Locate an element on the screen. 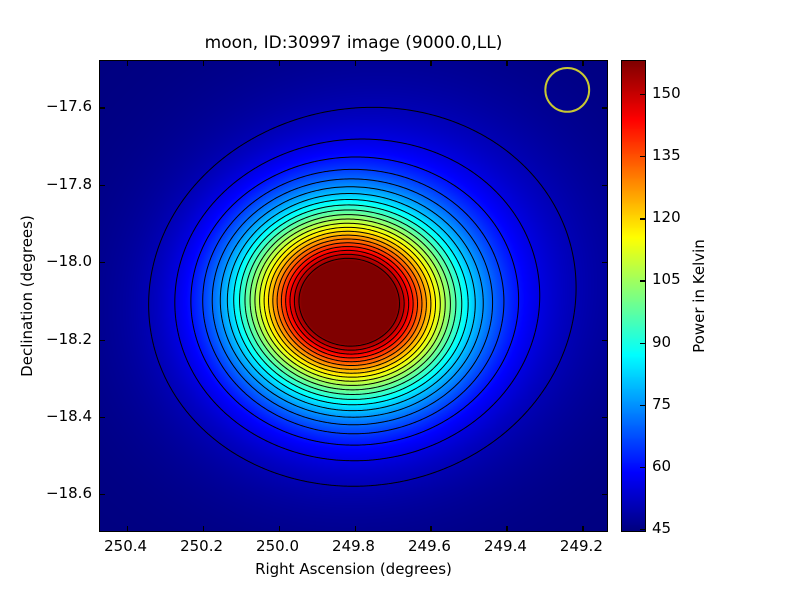  y-tick-label: −17.8 is located at coordinates (69, 183).